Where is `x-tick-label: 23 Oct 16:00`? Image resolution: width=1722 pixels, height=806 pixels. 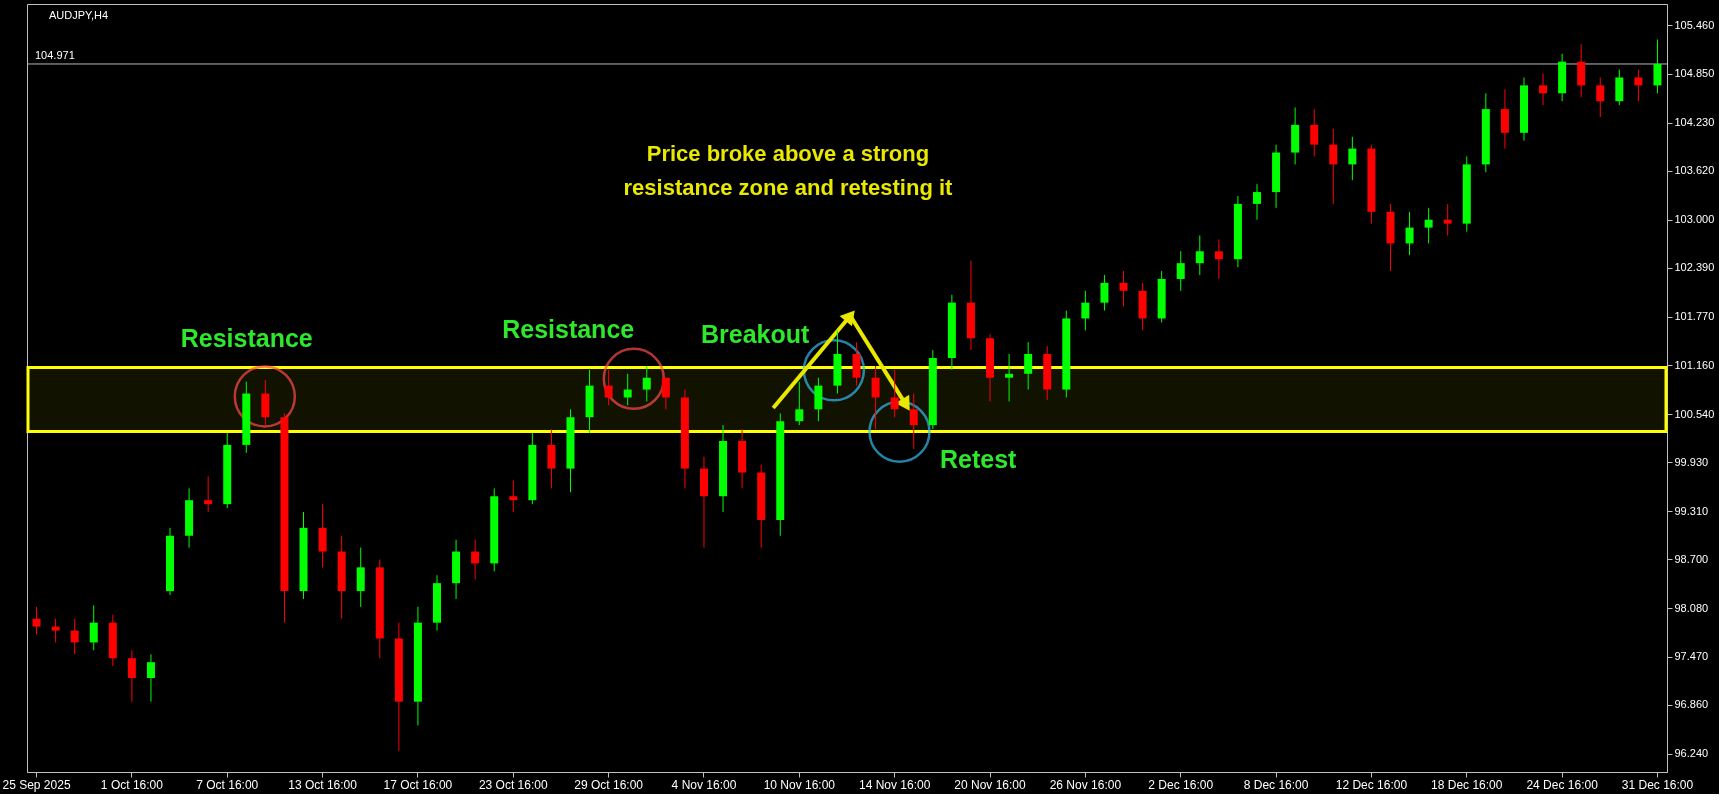
x-tick-label: 23 Oct 16:00 is located at coordinates (513, 784).